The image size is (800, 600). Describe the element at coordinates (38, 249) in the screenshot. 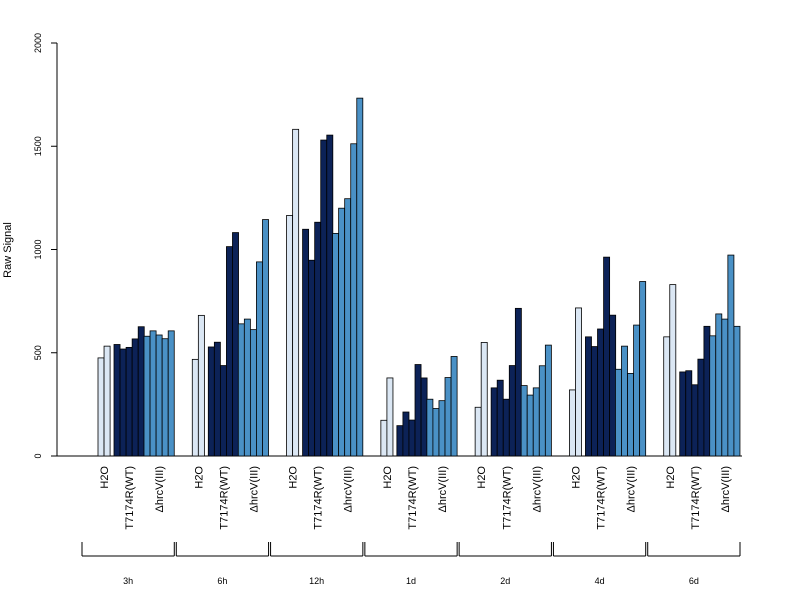

I see `y-tick-label: 1000` at that location.